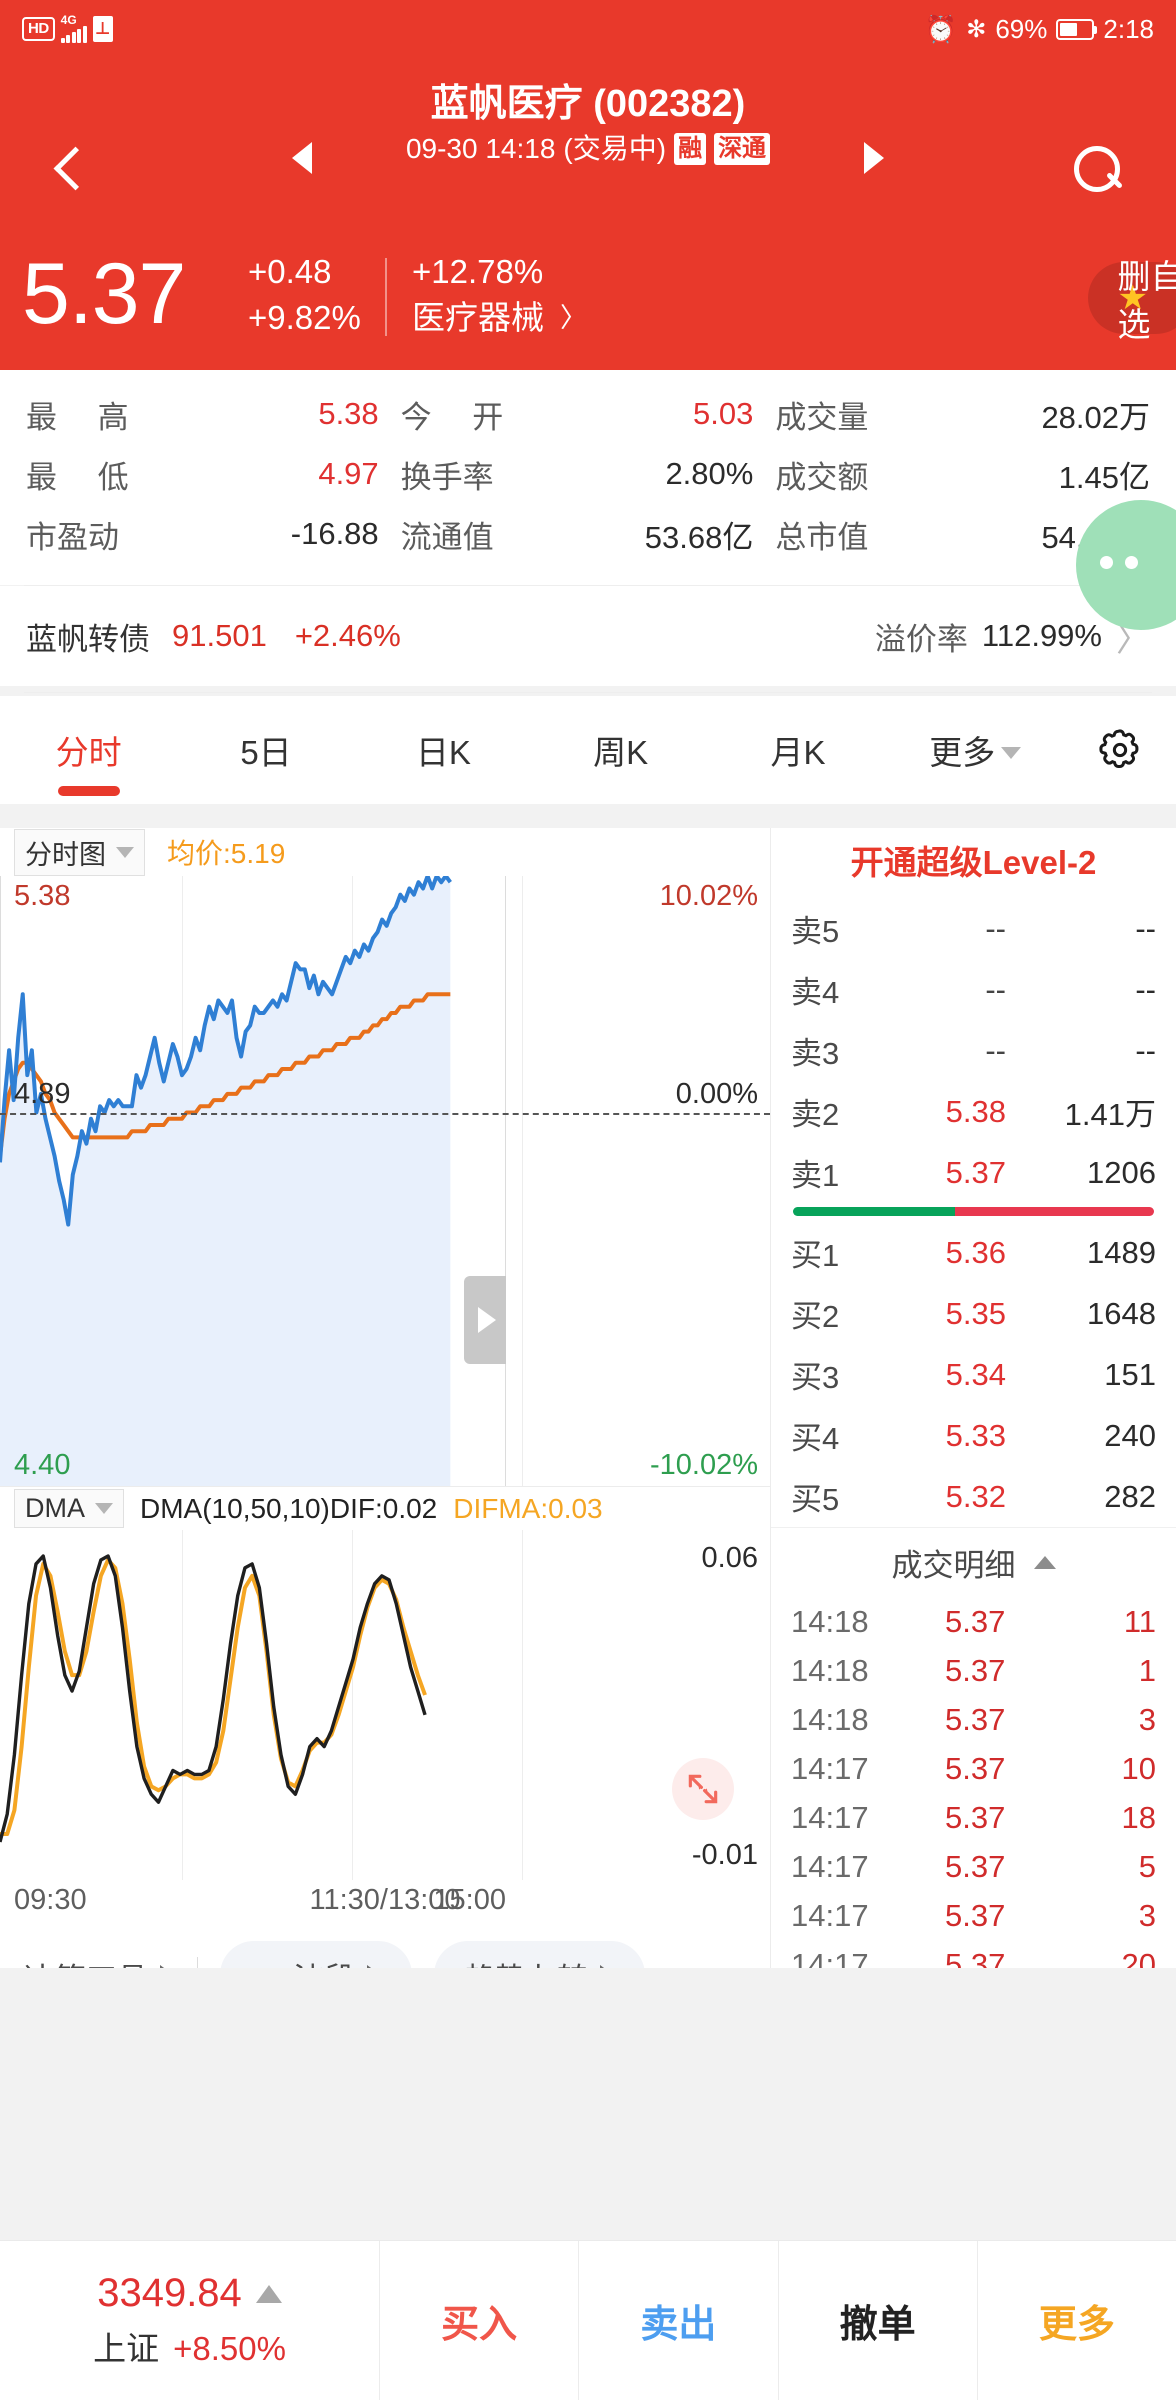  Describe the element at coordinates (1147, 1866) in the screenshot. I see `deal-volume: 5` at that location.